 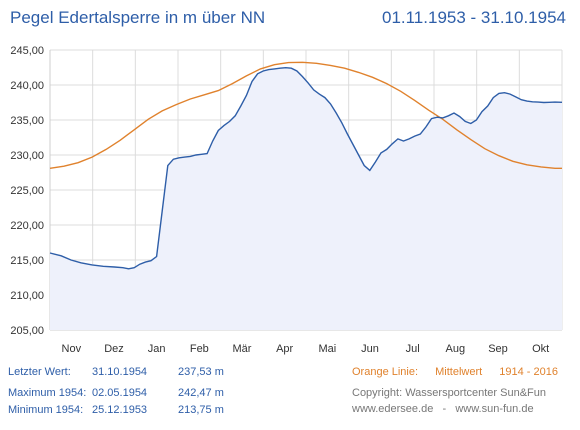 What do you see at coordinates (201, 372) in the screenshot?
I see `last-value-amount: 237,53 m` at bounding box center [201, 372].